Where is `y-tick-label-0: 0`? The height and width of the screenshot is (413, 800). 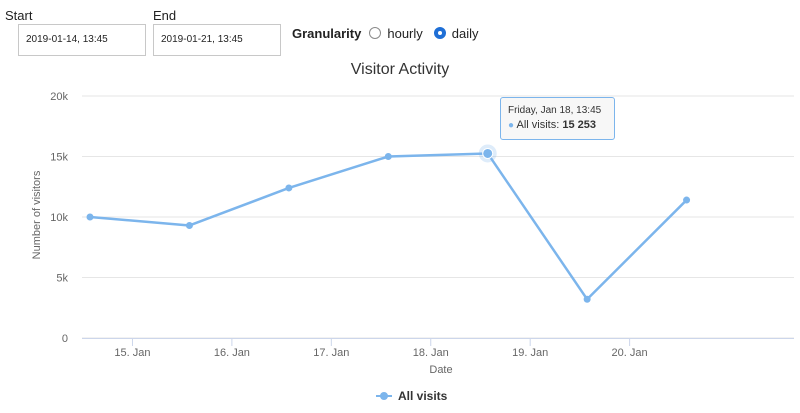 y-tick-label-0: 0 is located at coordinates (65, 339).